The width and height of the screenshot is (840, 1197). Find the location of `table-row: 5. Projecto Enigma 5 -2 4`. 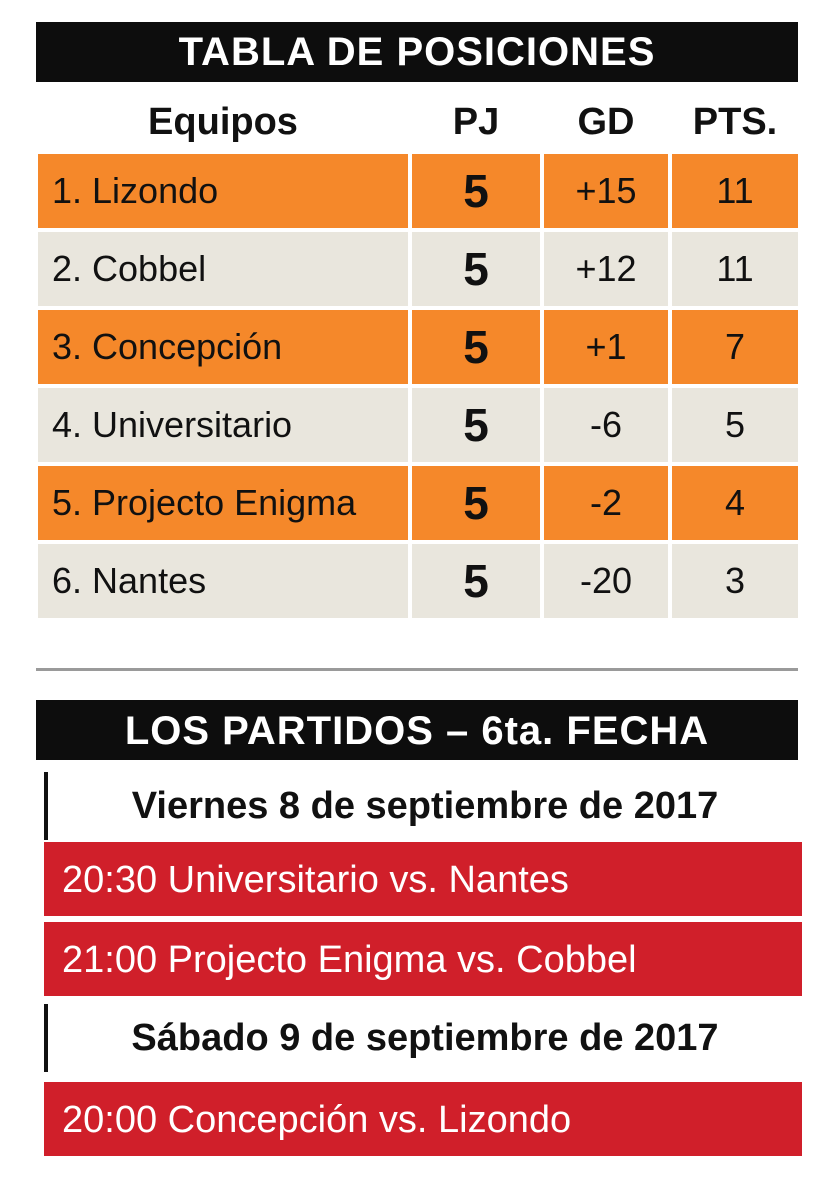

table-row: 5. Projecto Enigma 5 -2 4 is located at coordinates (419, 503).